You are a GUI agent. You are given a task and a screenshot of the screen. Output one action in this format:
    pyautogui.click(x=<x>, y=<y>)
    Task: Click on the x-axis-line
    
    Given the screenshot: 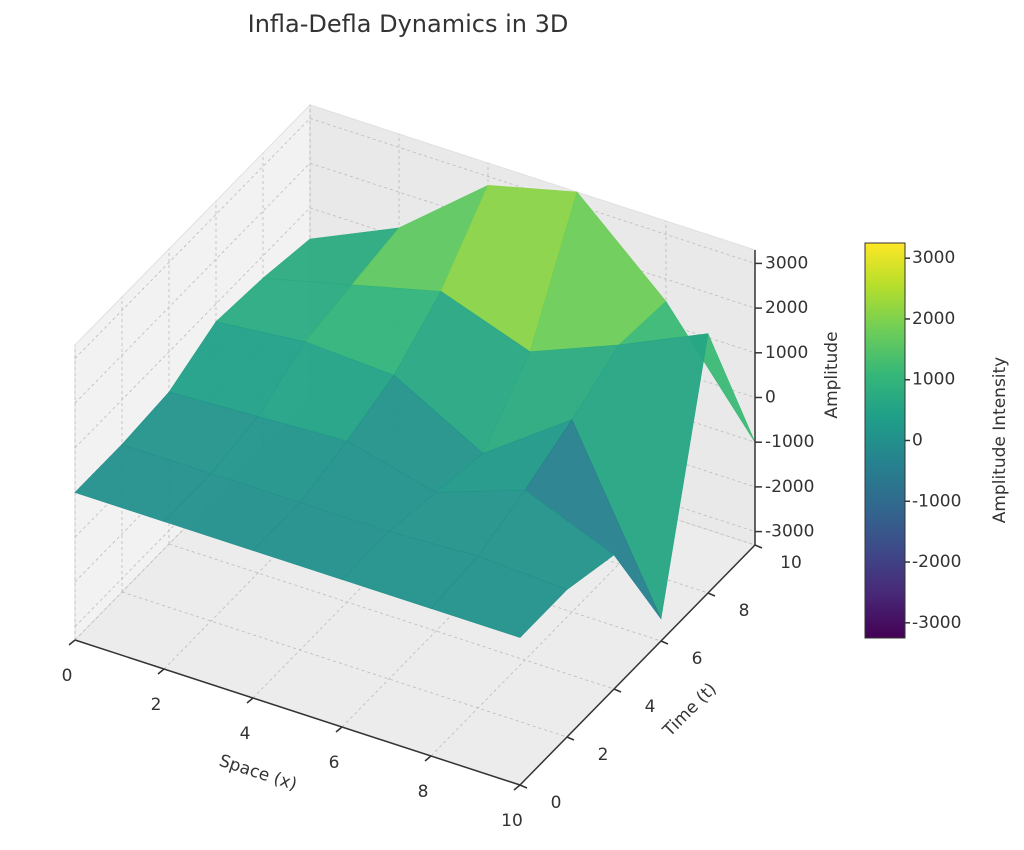 What is the action you would take?
    pyautogui.click(x=297, y=712)
    